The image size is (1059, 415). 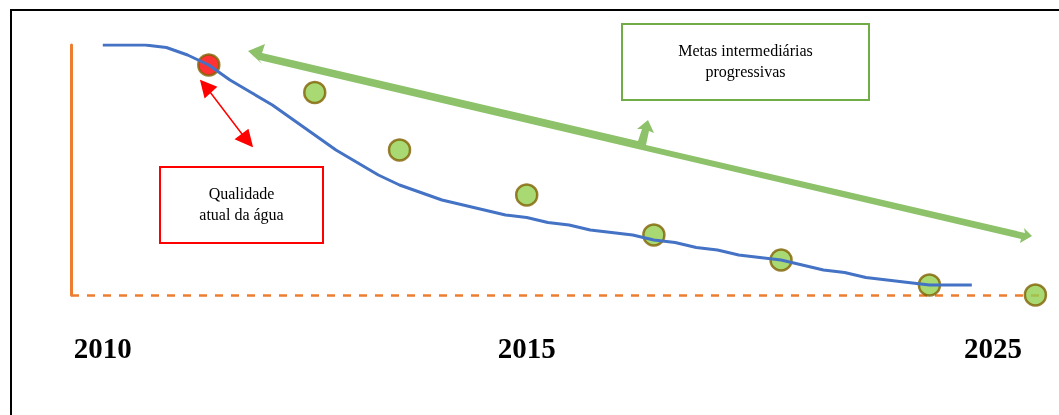 I want to click on annotation: Qualidade atual da água, so click(x=241, y=205).